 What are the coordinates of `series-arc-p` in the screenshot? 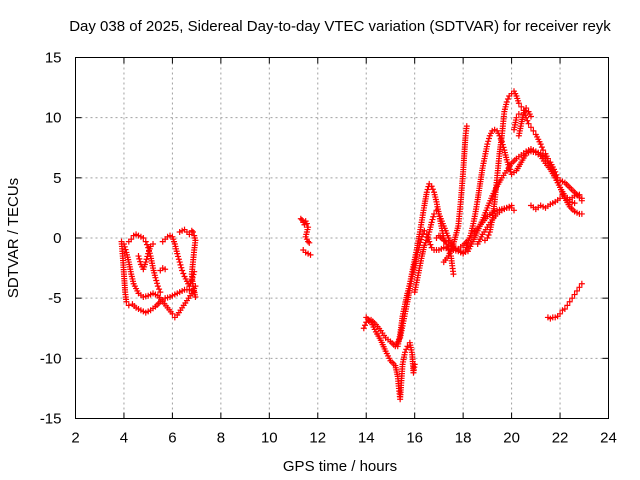 It's located at (533, 166).